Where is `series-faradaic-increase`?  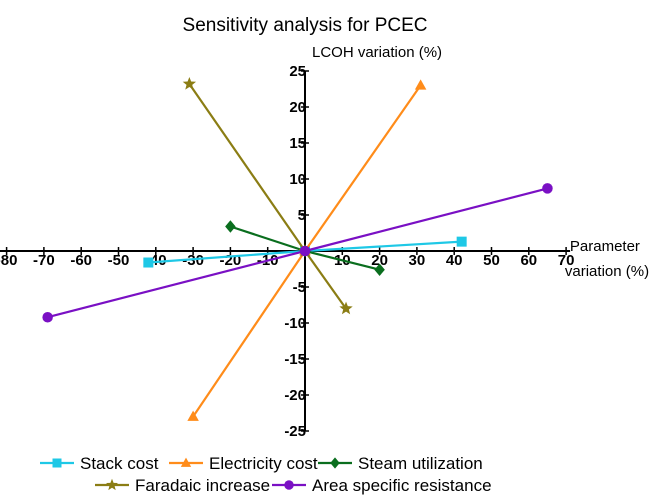 series-faradaic-increase is located at coordinates (267, 195).